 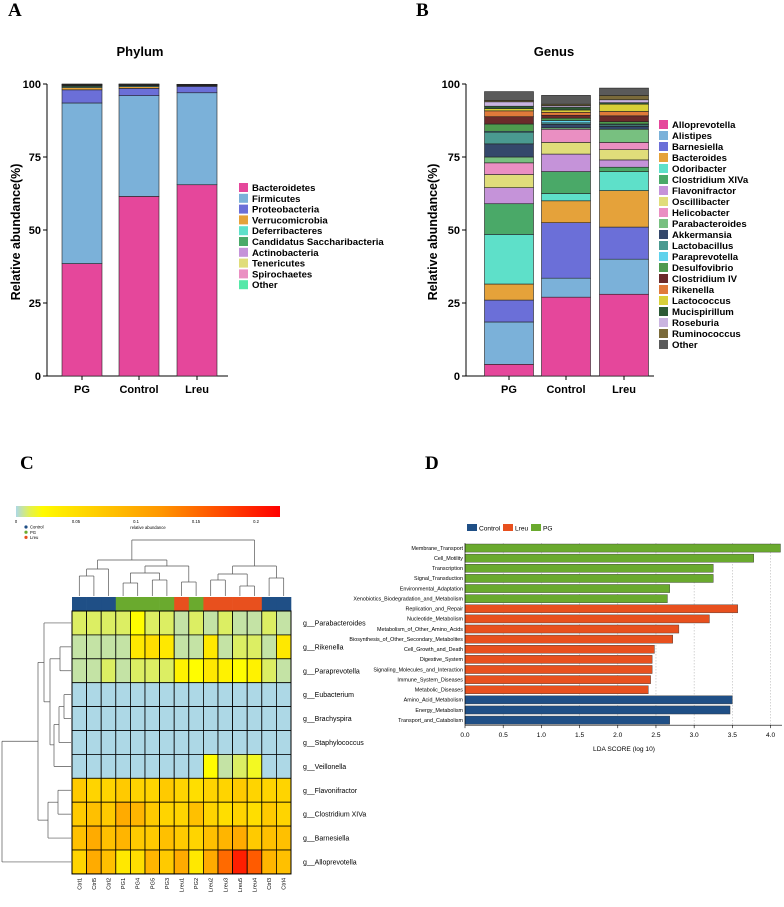 I want to click on legend-label: Candidatus Saccharibacteria, so click(x=318, y=242).